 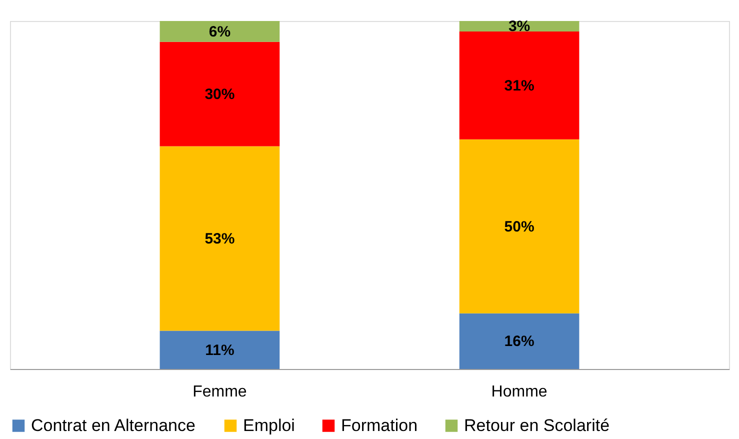 I want to click on x-tick-label: Homme, so click(x=519, y=392).